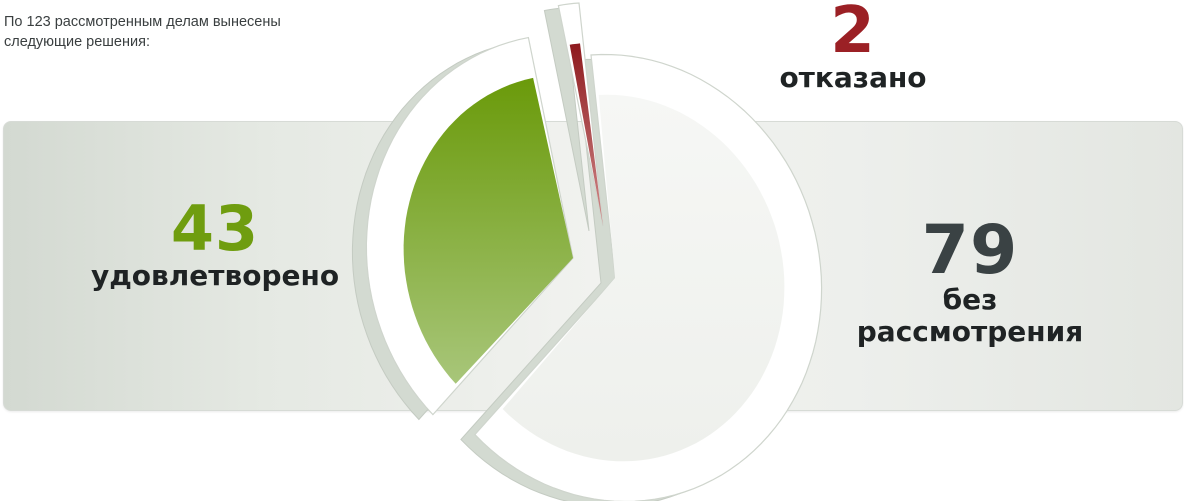 This screenshot has height=501, width=1184. I want to click on approved-count: 43, so click(215, 228).